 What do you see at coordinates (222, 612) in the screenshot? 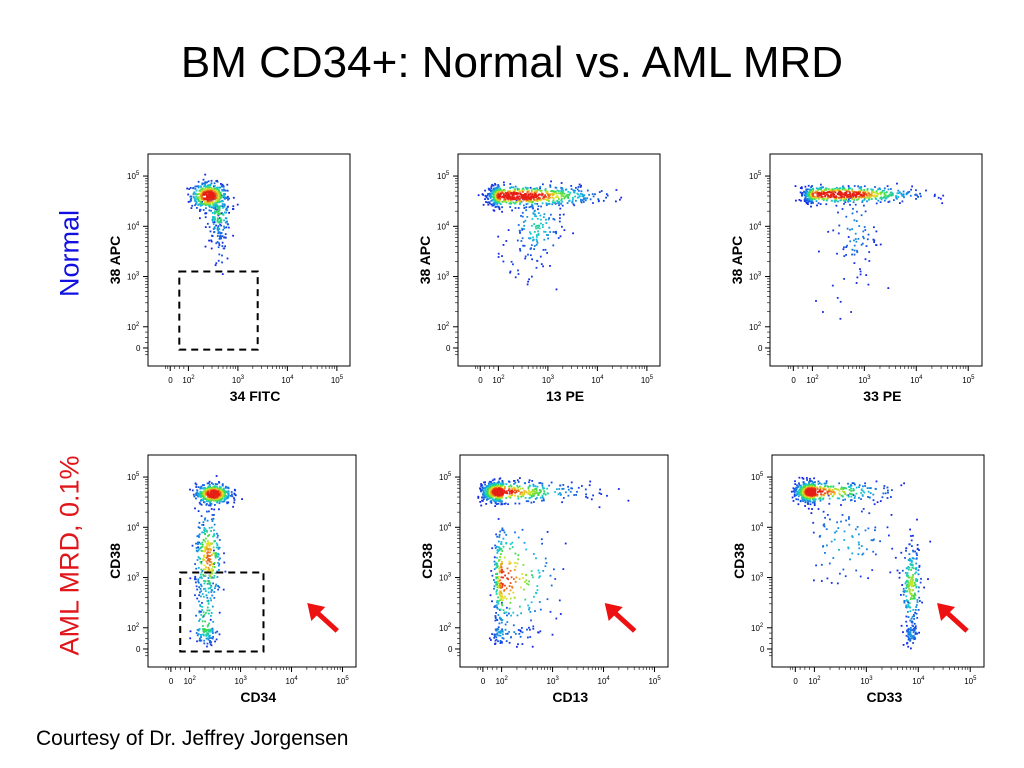
I see `gate-rectangle` at bounding box center [222, 612].